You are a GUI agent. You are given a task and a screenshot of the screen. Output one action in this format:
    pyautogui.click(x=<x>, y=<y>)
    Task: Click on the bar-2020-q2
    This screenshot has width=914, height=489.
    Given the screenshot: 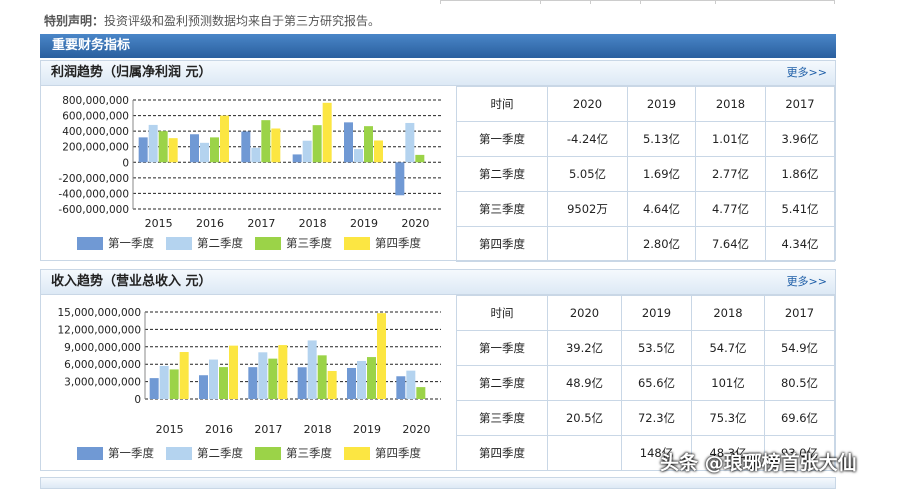 What is the action you would take?
    pyautogui.click(x=410, y=142)
    